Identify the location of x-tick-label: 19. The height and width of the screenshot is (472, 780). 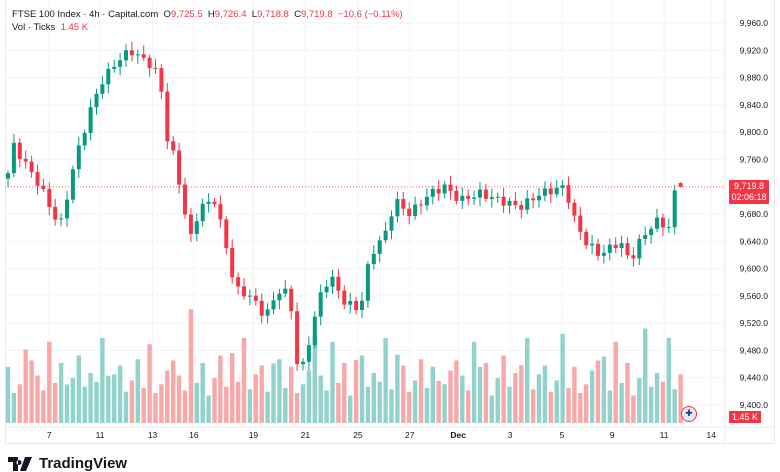
(254, 435).